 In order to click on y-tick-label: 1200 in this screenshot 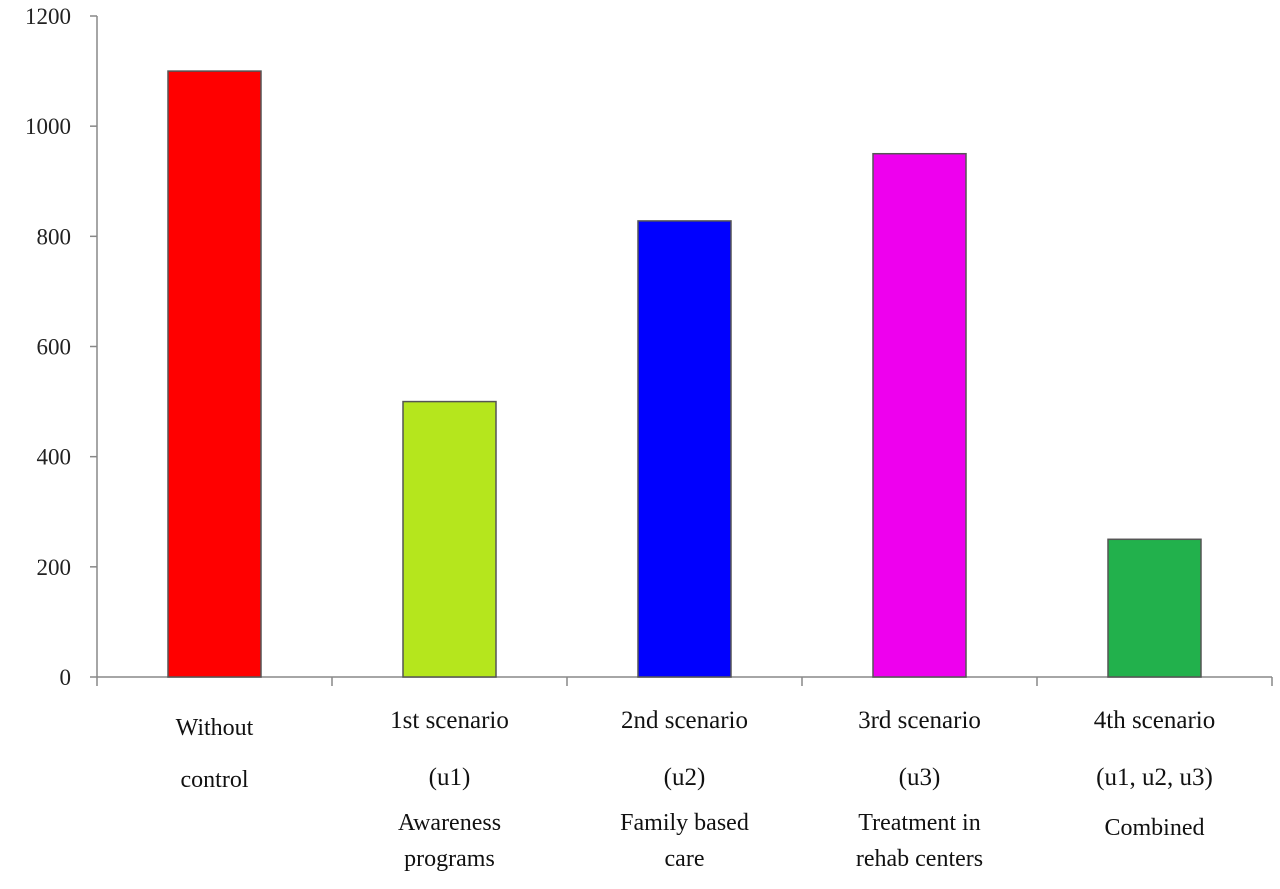, I will do `click(48, 16)`.